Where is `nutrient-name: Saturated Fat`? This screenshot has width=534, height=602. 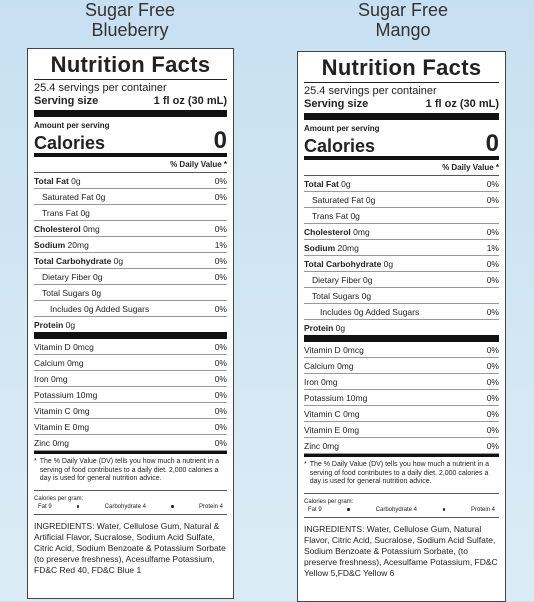 nutrient-name: Saturated Fat is located at coordinates (338, 200).